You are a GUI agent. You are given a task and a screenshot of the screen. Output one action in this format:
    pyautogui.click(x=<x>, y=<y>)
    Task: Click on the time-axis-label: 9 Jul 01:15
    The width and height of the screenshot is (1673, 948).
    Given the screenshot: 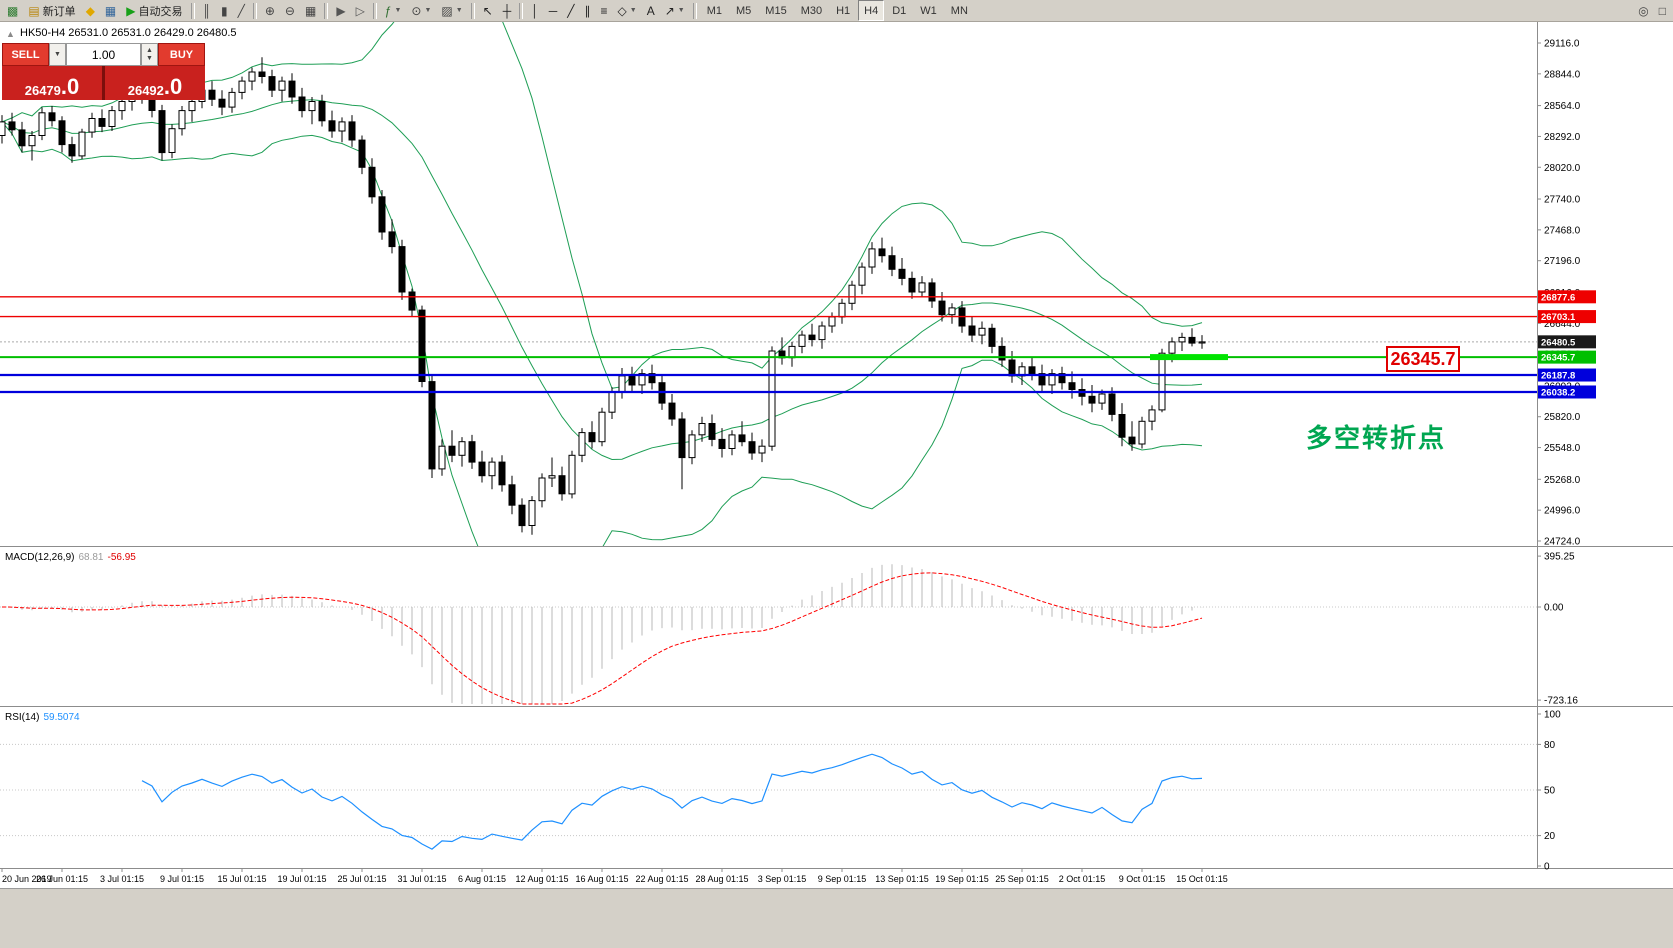 What is the action you would take?
    pyautogui.click(x=182, y=879)
    